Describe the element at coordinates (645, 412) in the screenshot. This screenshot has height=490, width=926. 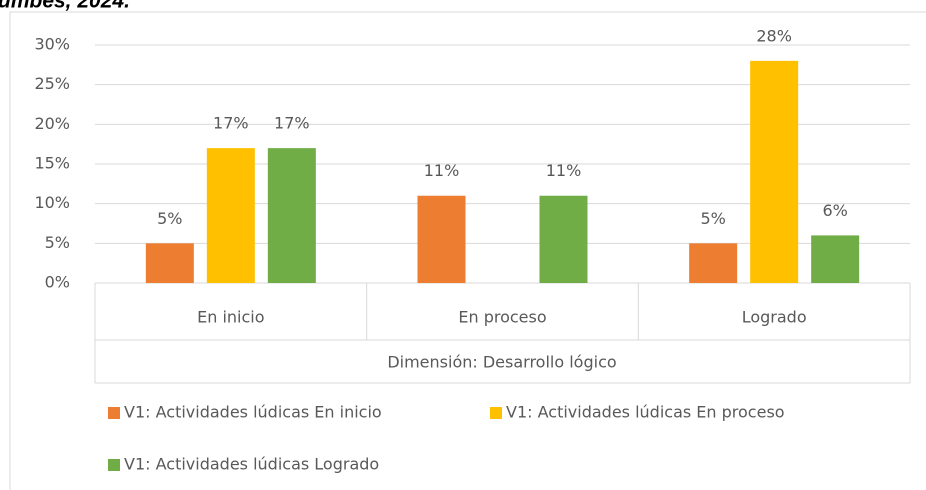
I see `legend-label: V1: Actividades lúdicas En proceso` at that location.